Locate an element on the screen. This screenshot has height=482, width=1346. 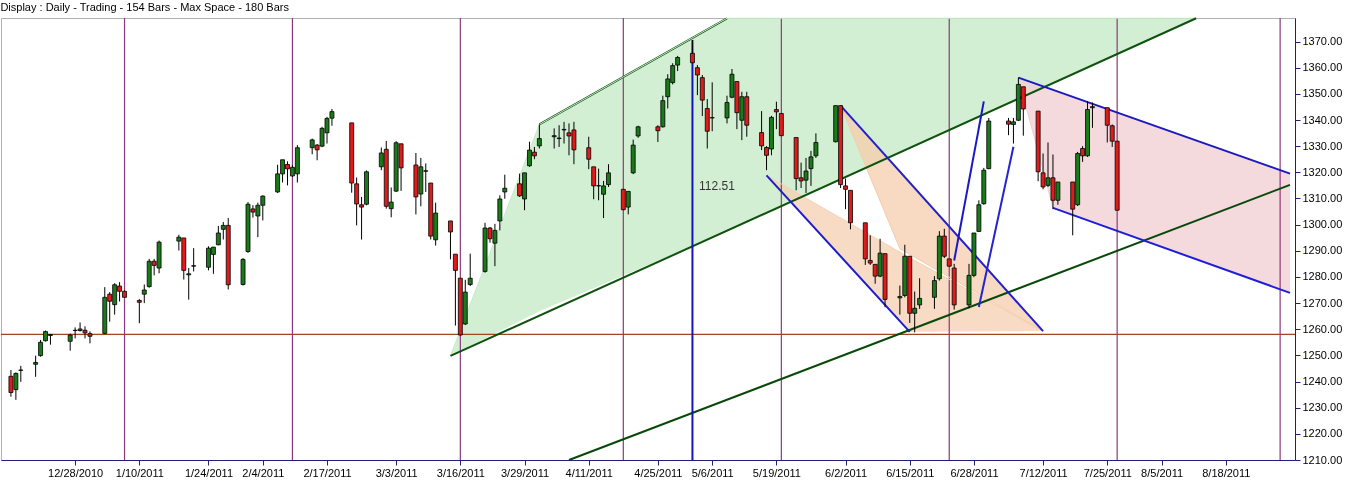
y-tick-label: 1210.00 is located at coordinates (1322, 459).